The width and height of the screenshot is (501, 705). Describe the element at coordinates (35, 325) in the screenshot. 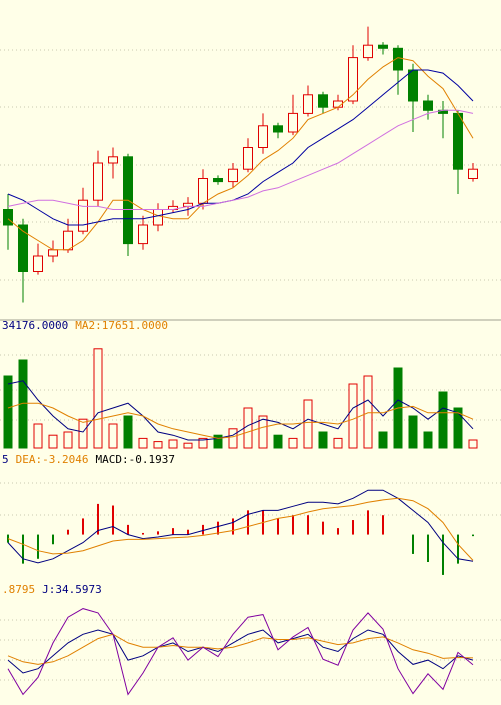

I see `panel-label: 34176.0000` at that location.